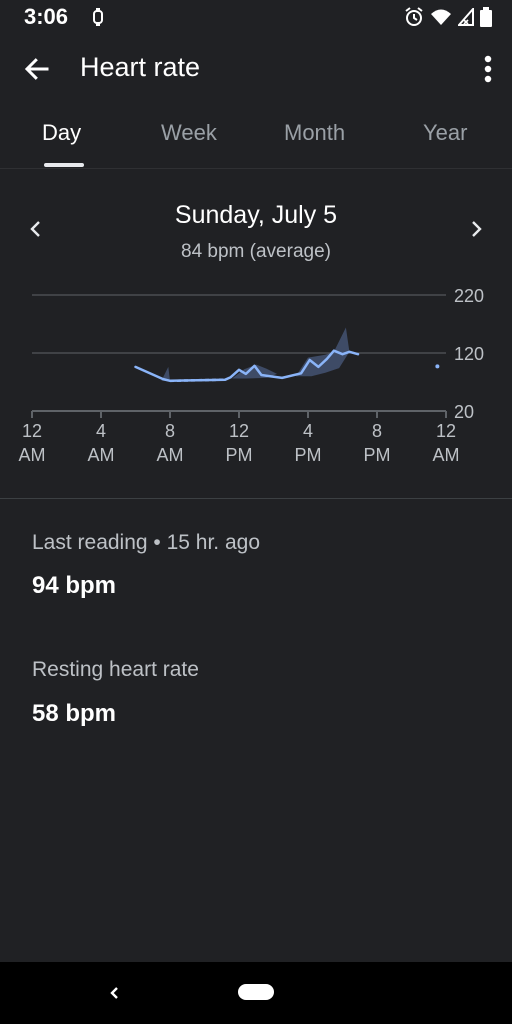 This screenshot has height=1024, width=512. Describe the element at coordinates (64, 165) in the screenshot. I see `tab-indicator` at that location.